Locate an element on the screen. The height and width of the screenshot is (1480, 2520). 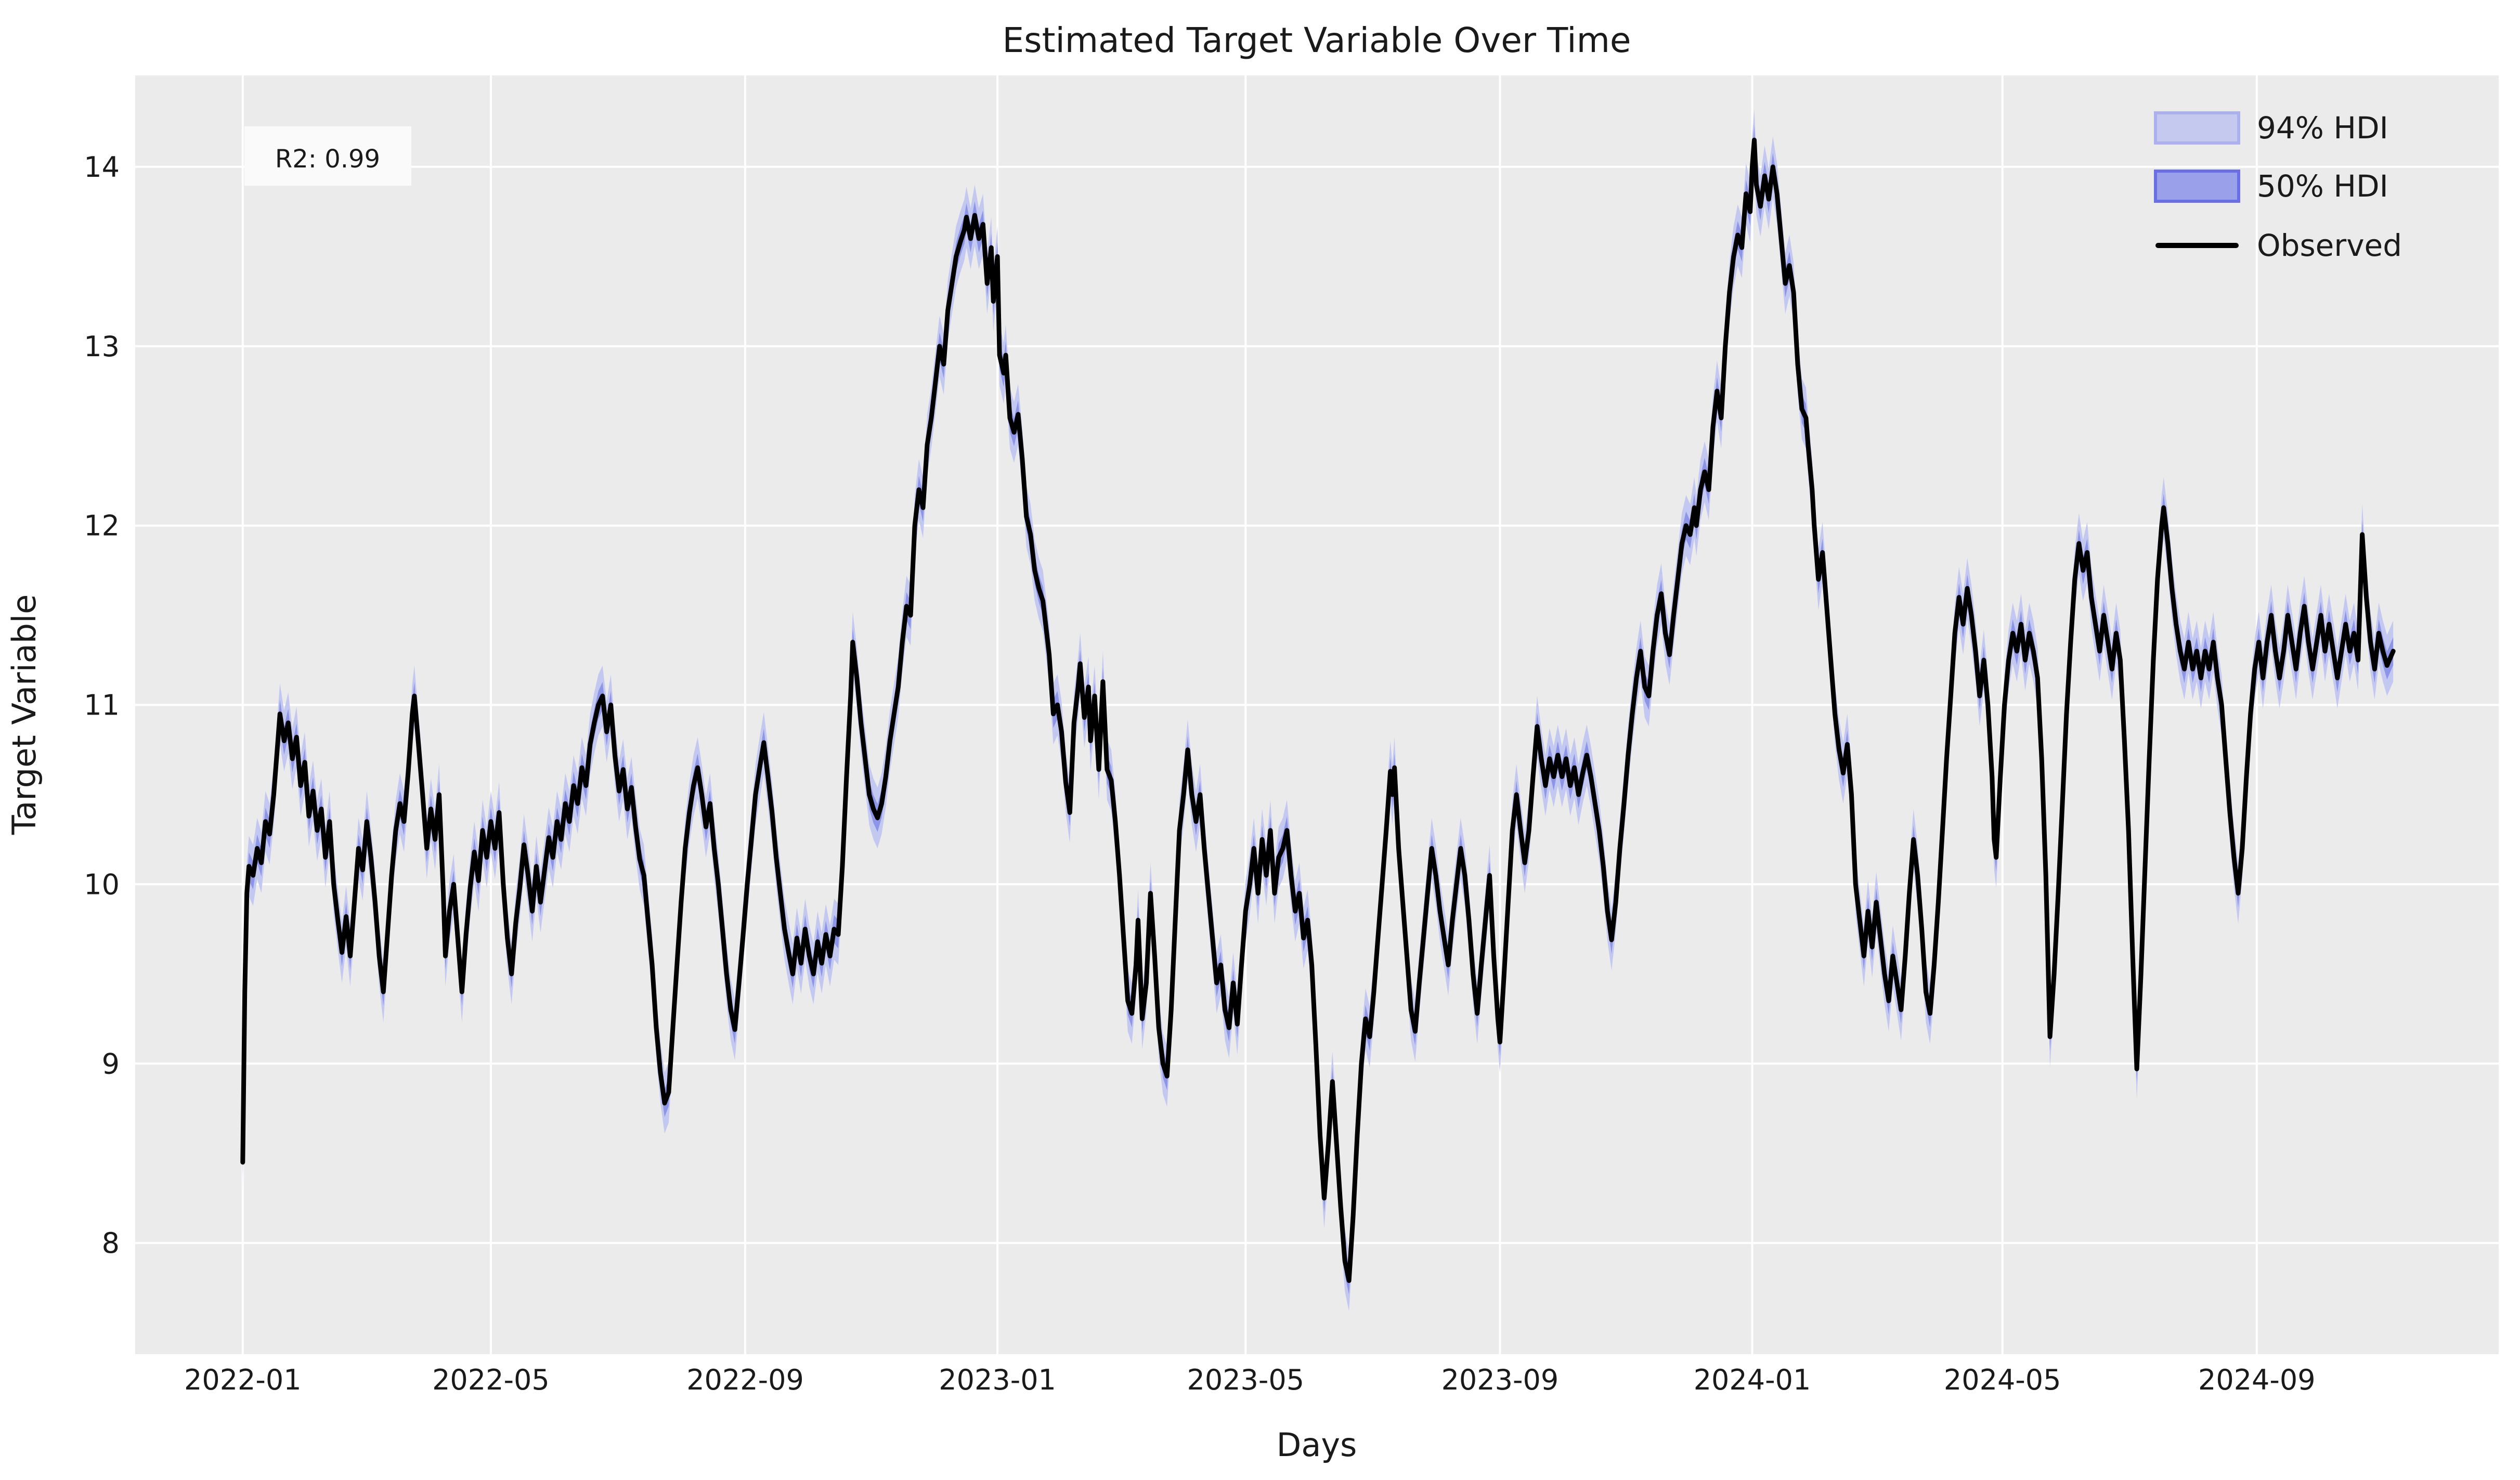
y-tick-labels: 8 9 10 11 12 13 14 is located at coordinates (102, 705).